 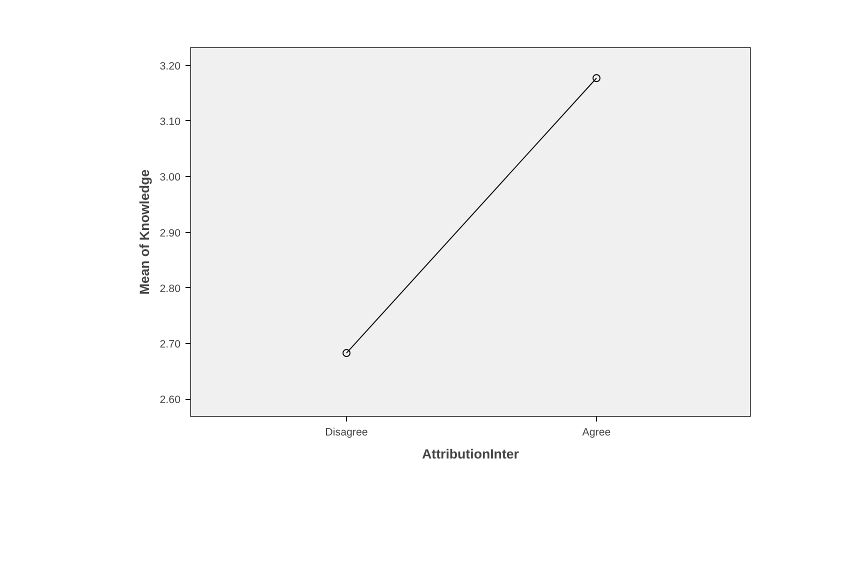 I want to click on y-tick-label: 3.10, so click(x=170, y=122).